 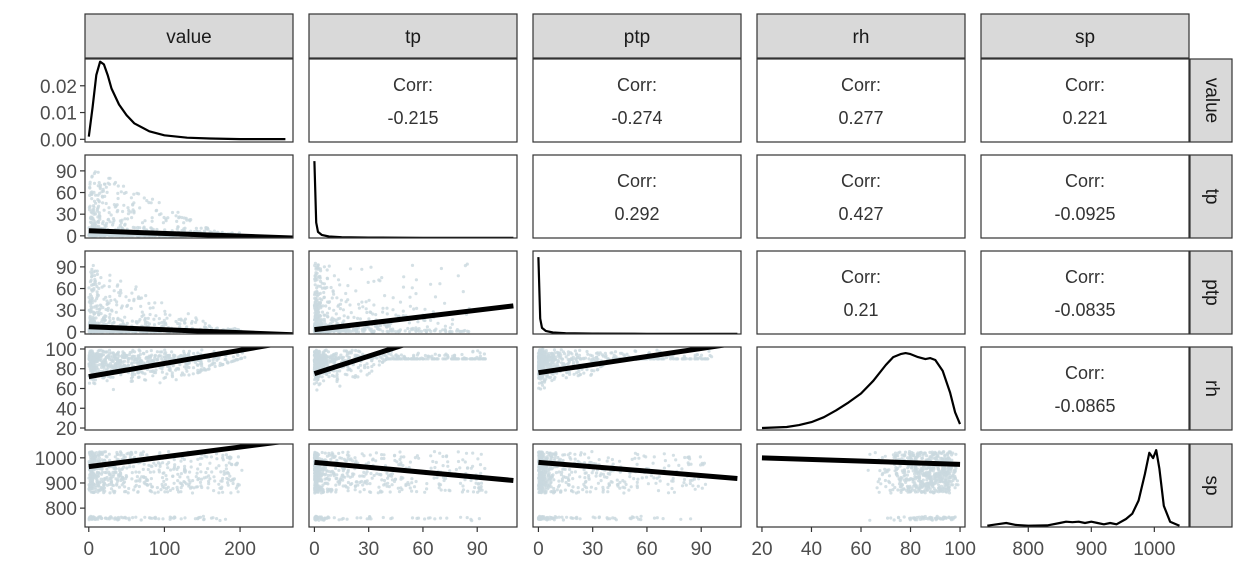 What do you see at coordinates (189, 100) in the screenshot?
I see `panel-value-value` at bounding box center [189, 100].